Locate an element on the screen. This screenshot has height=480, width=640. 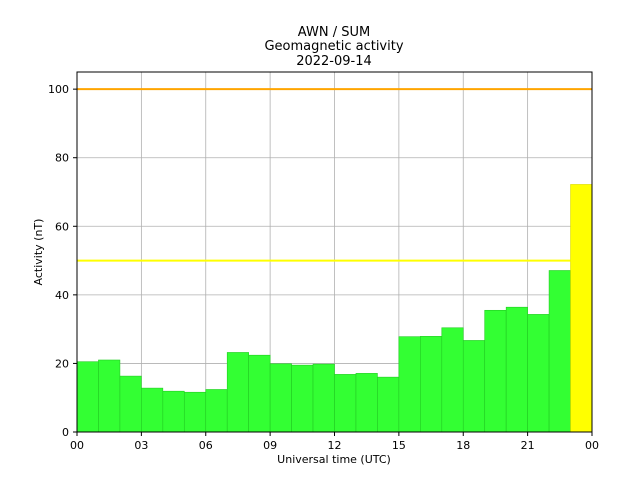
y-tick-label: 60 is located at coordinates (62, 226).